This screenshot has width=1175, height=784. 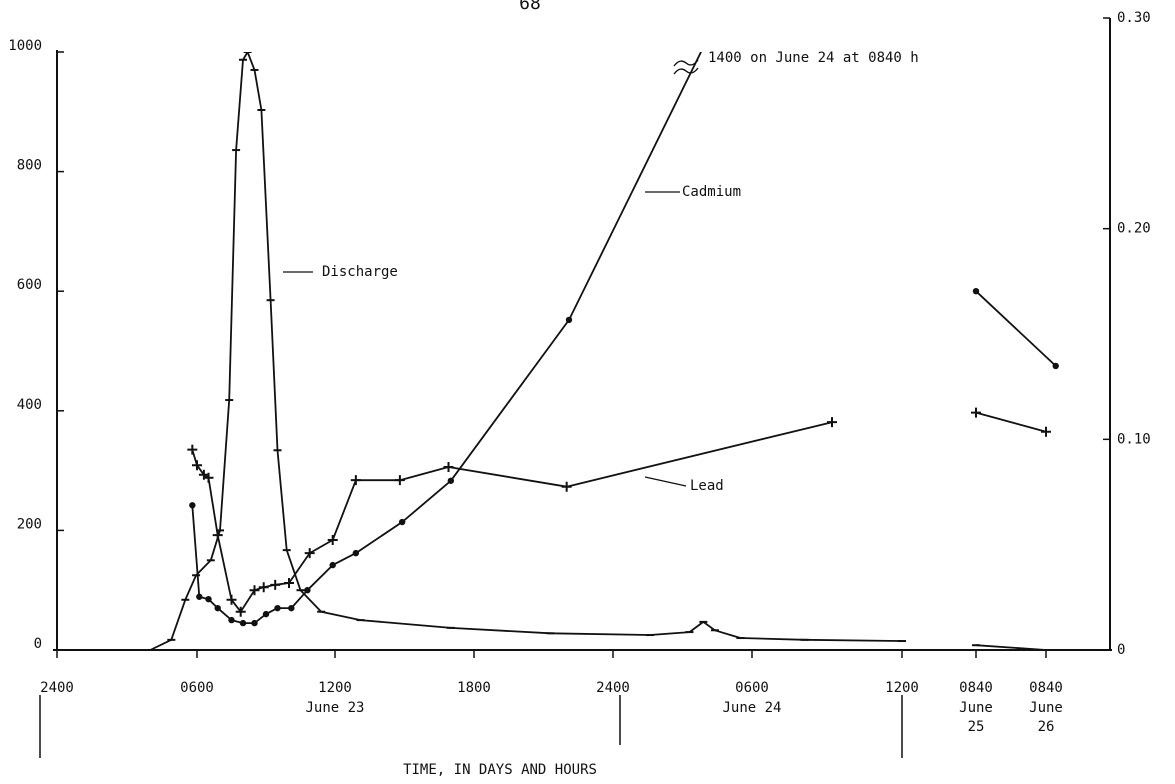 What do you see at coordinates (25, 46) in the screenshot?
I see `y-tick-label: 1000` at bounding box center [25, 46].